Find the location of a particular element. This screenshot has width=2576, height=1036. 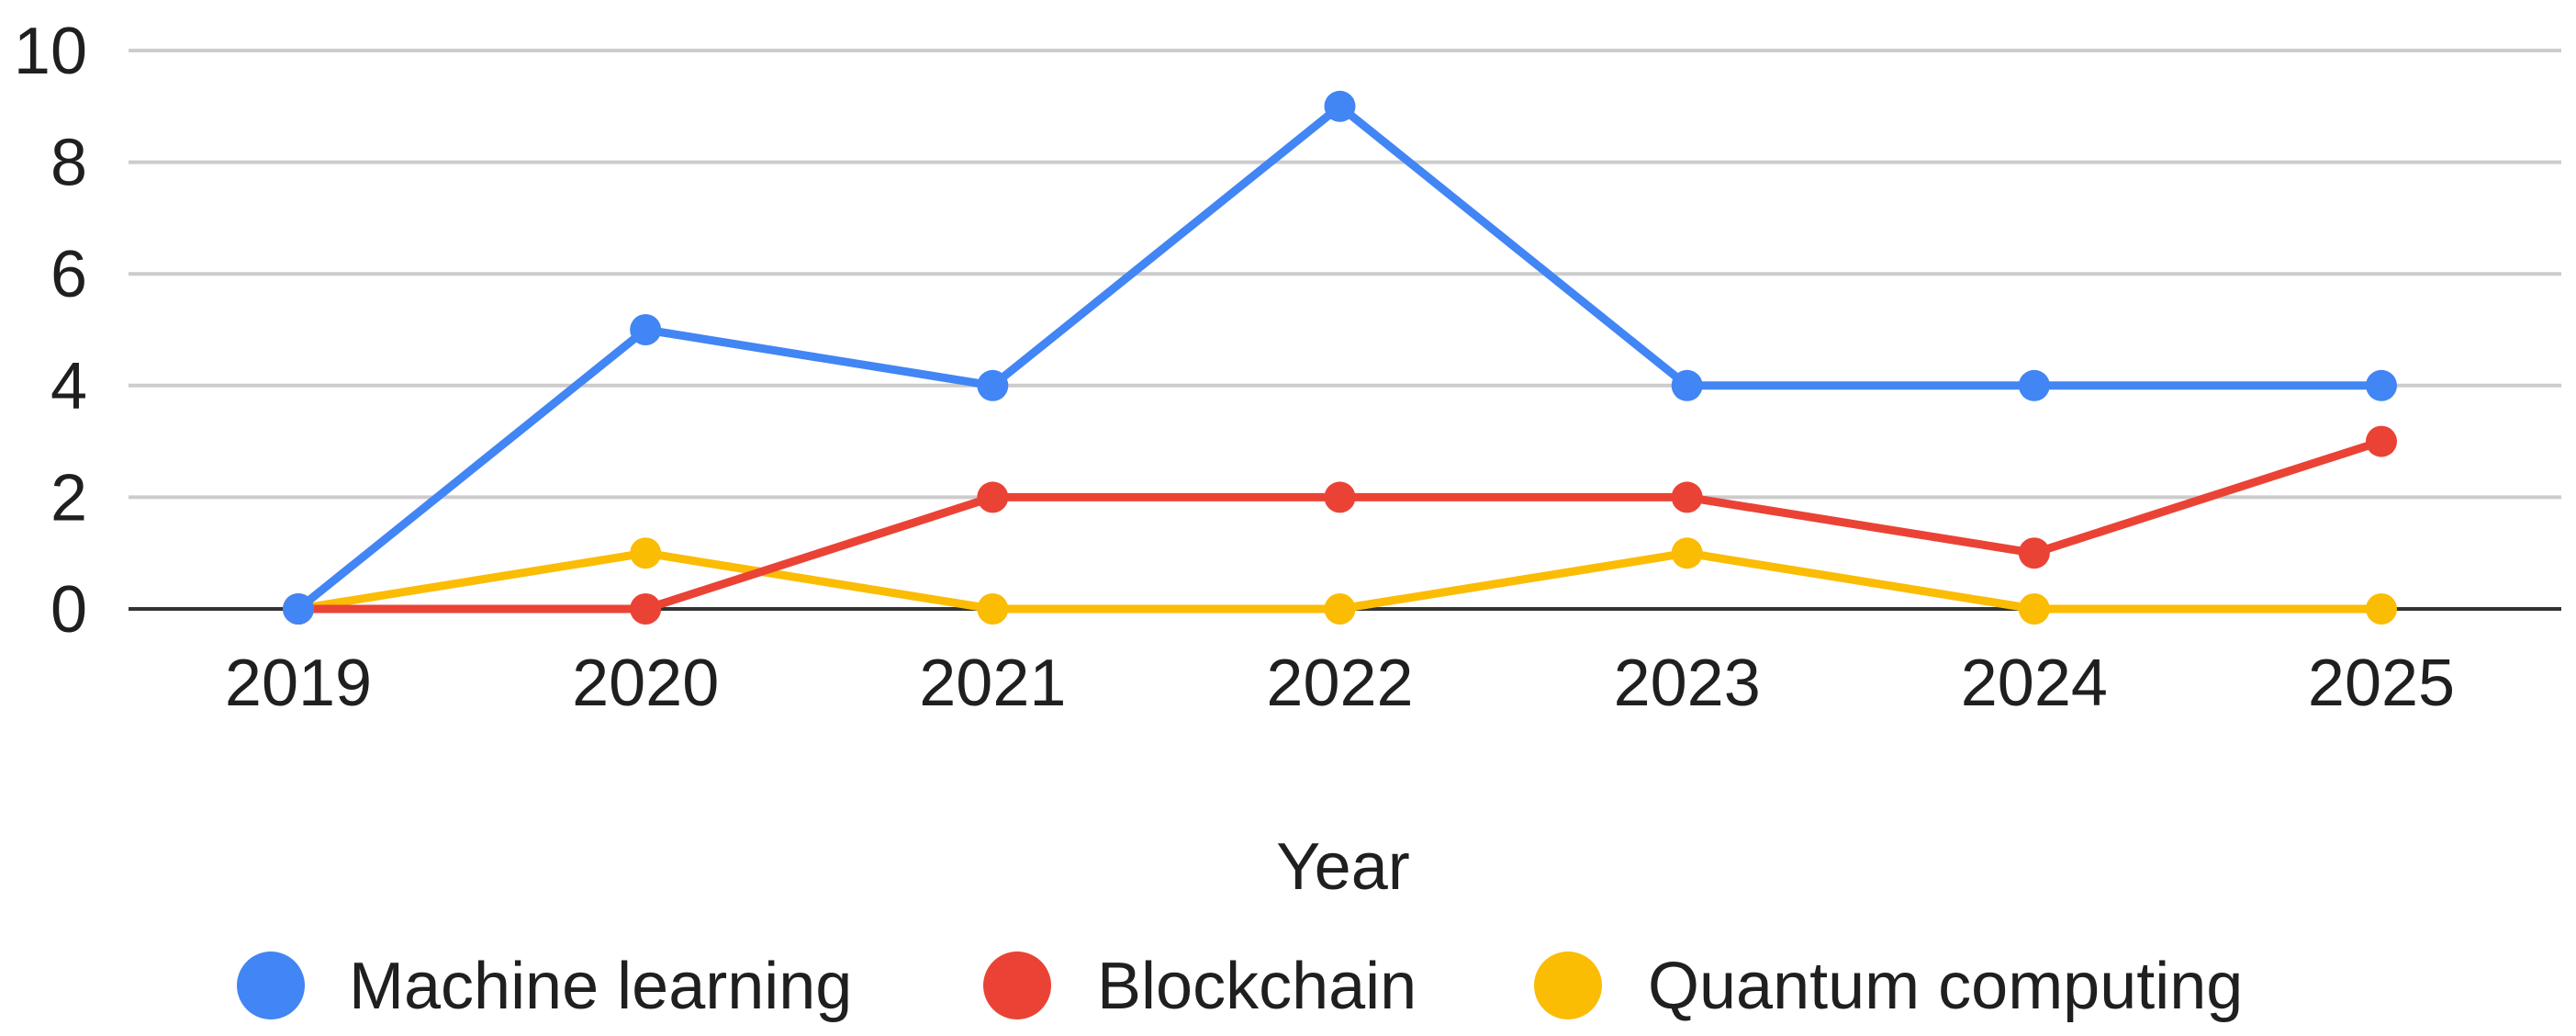

legend-item-blockchain: Blockchain is located at coordinates (1200, 987).